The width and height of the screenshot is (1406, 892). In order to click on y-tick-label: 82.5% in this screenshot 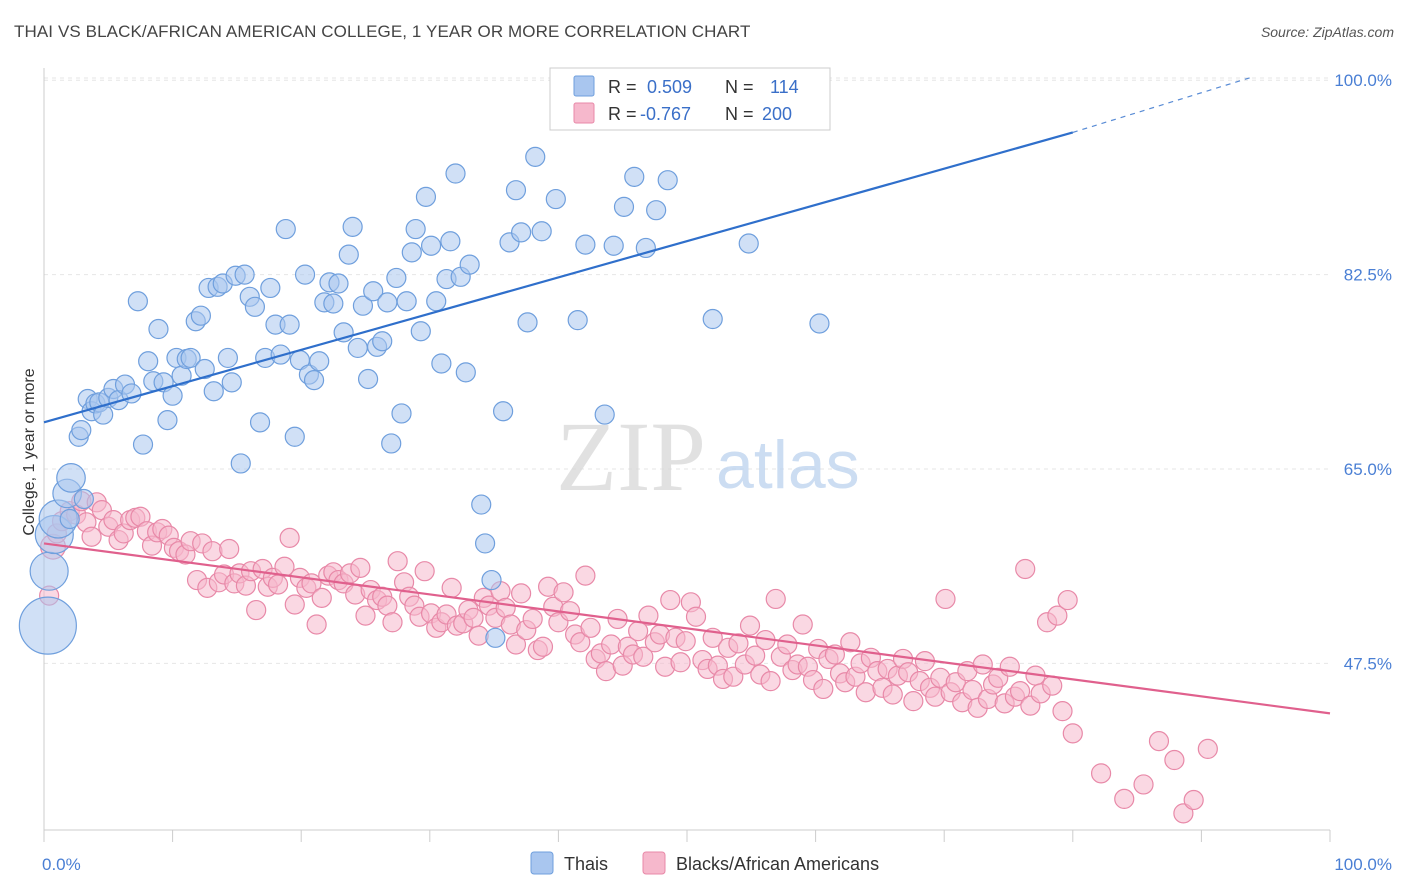, I will do `click(1368, 275)`.